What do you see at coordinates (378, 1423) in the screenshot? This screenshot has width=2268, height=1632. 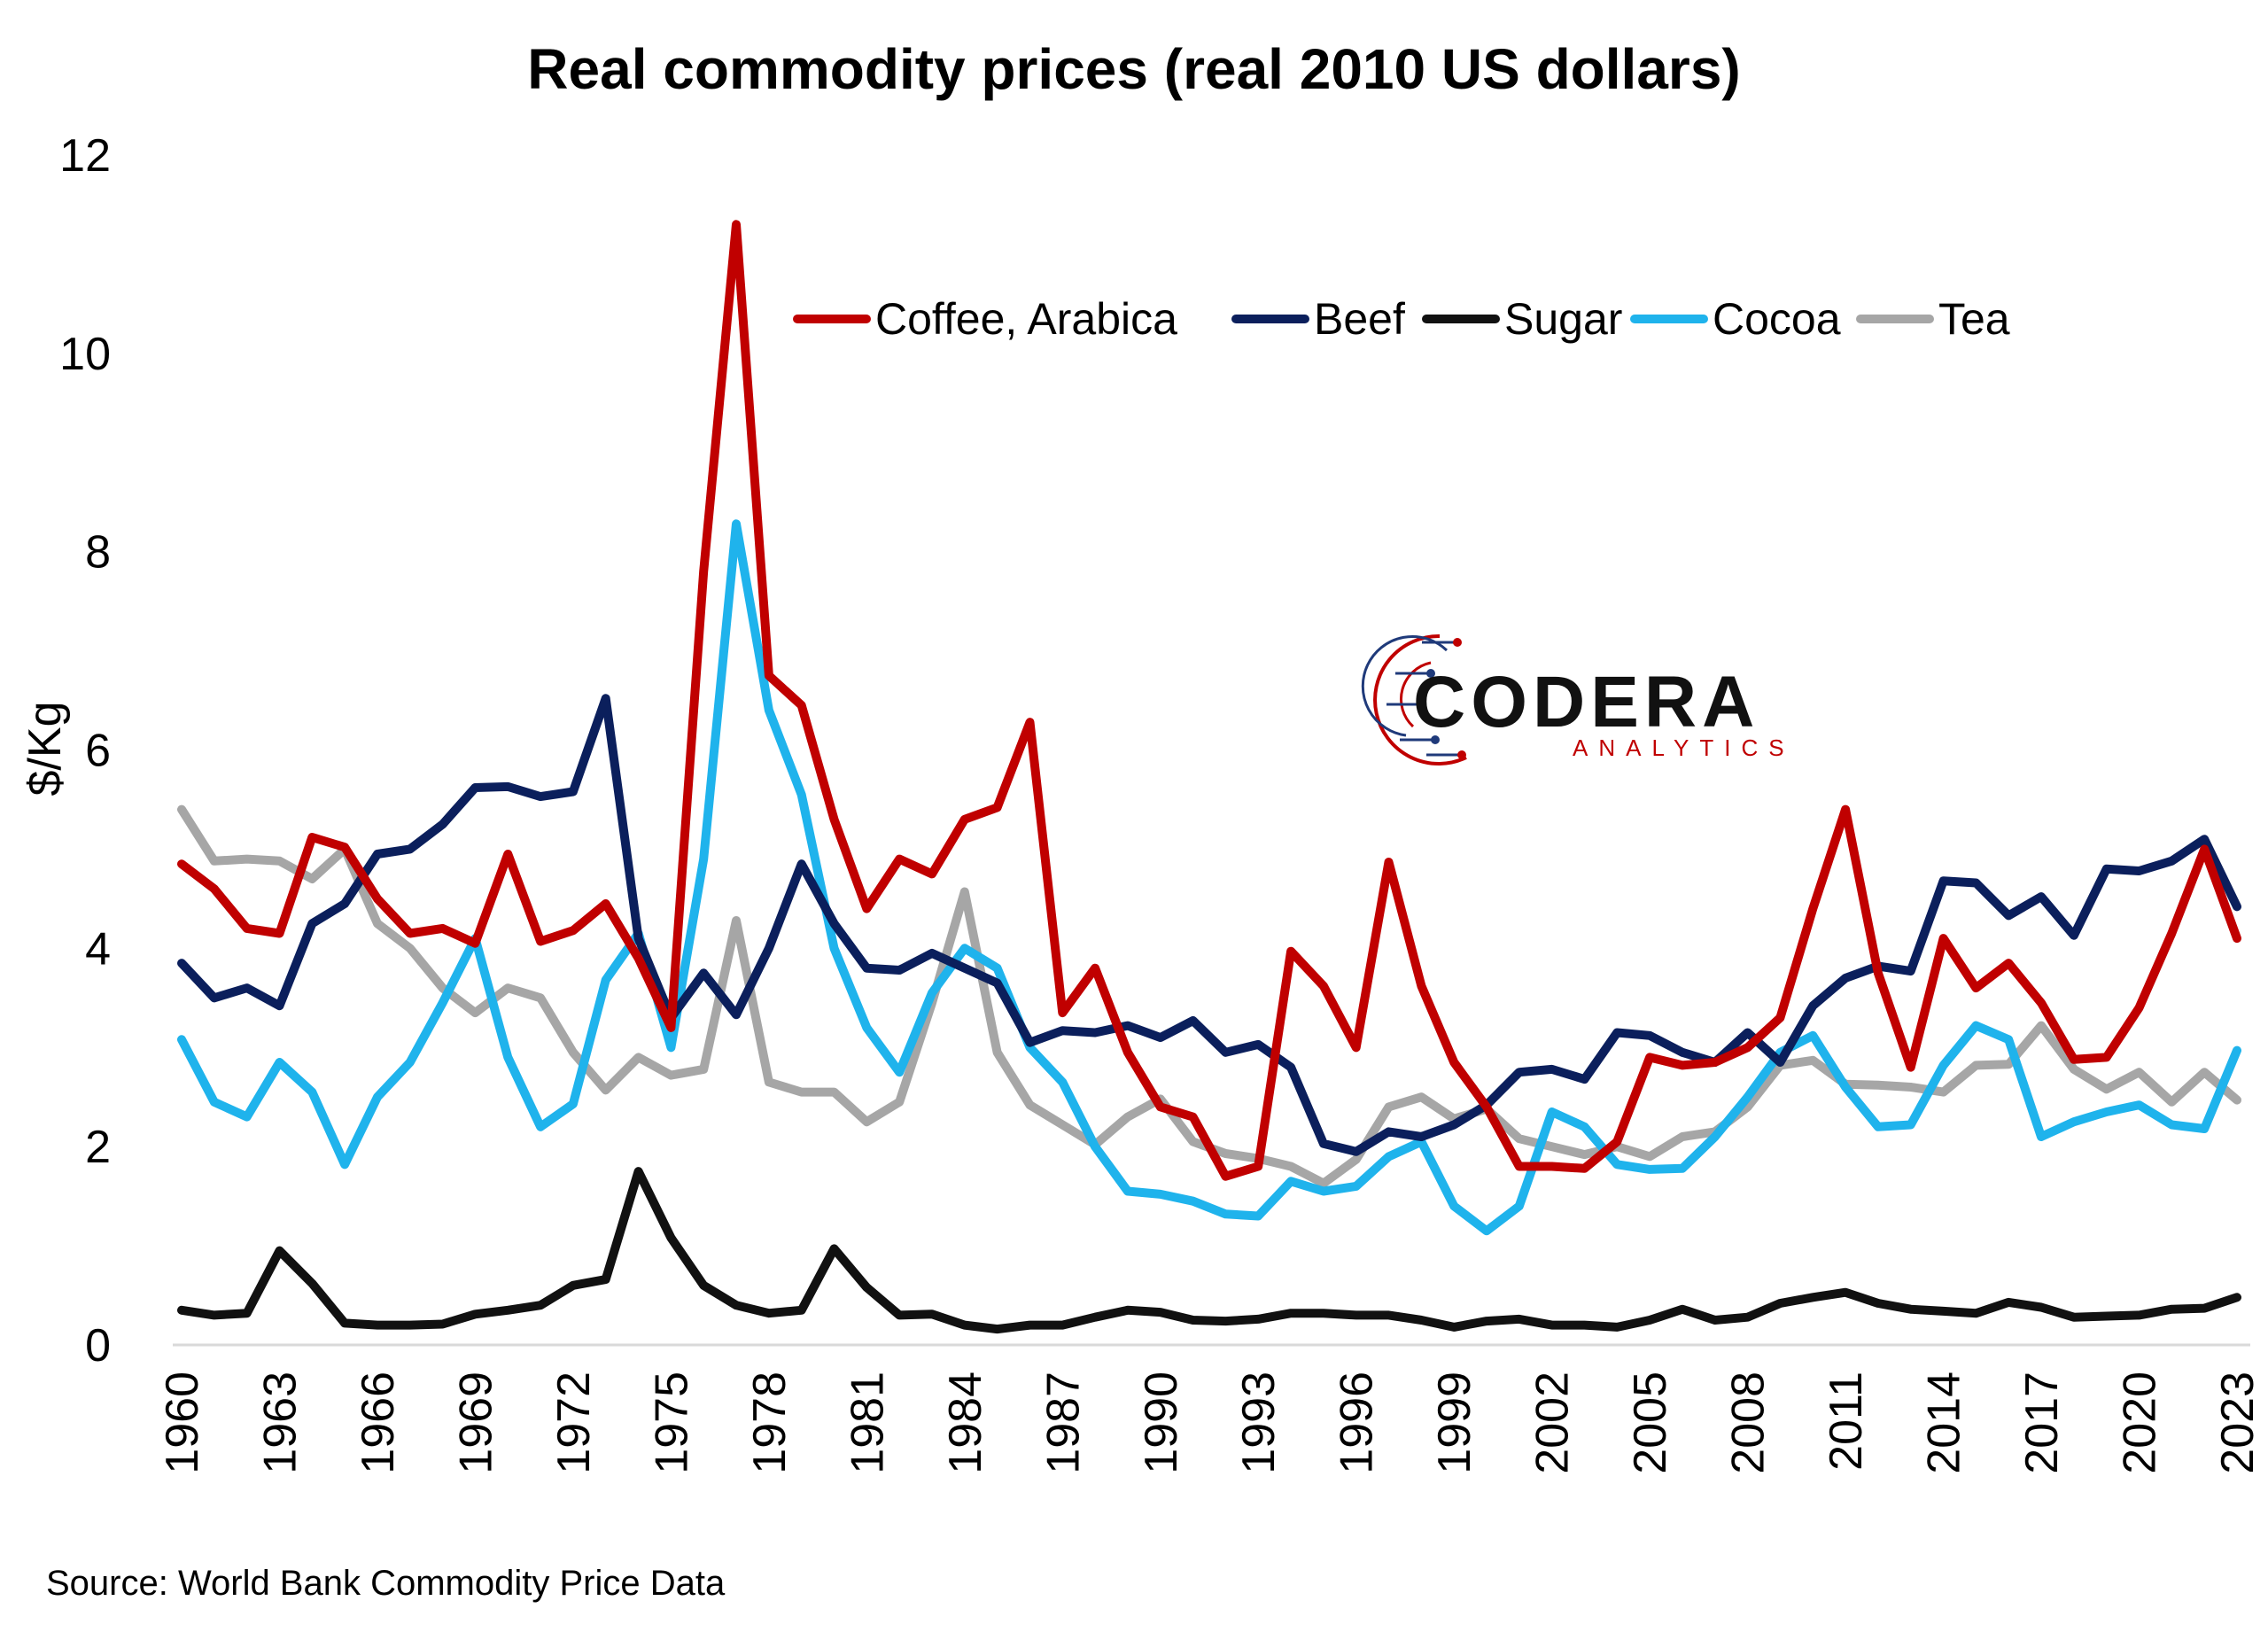 I see `x-tick-label: 1966` at bounding box center [378, 1423].